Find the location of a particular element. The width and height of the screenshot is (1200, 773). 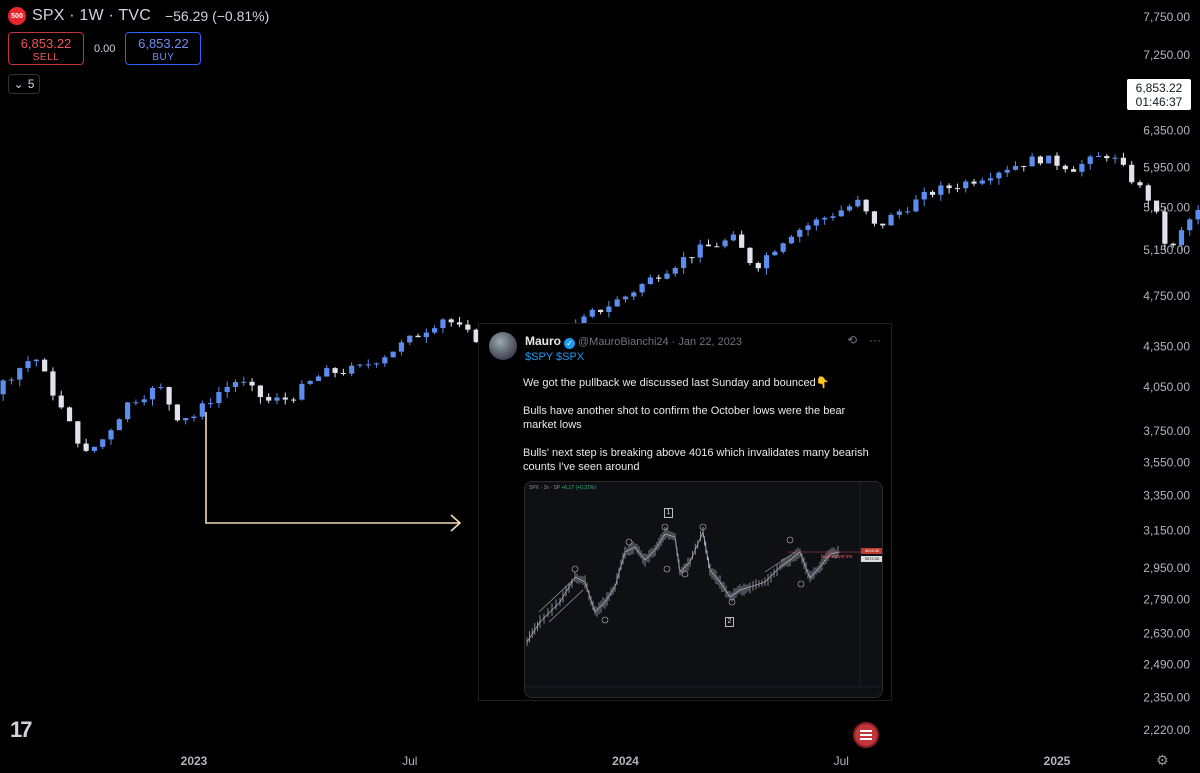

avatar is located at coordinates (503, 346).